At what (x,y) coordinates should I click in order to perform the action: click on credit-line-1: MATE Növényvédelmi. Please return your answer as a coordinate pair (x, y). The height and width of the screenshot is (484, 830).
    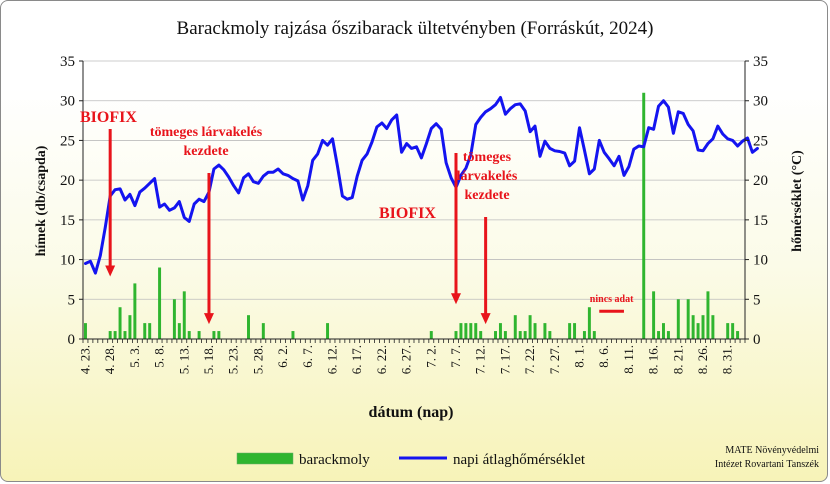
    Looking at the image, I should click on (772, 450).